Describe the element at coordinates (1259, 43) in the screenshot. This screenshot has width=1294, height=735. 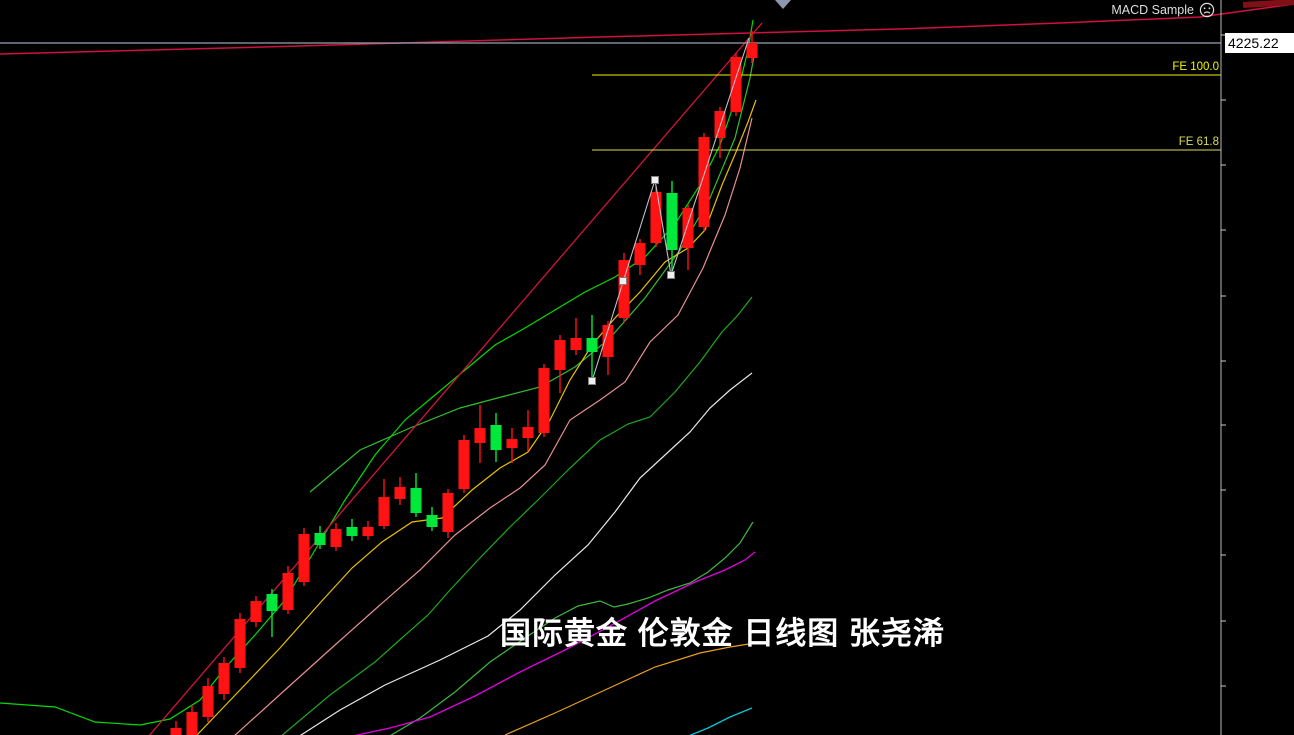
I see `current-price-tag: 4225.22` at that location.